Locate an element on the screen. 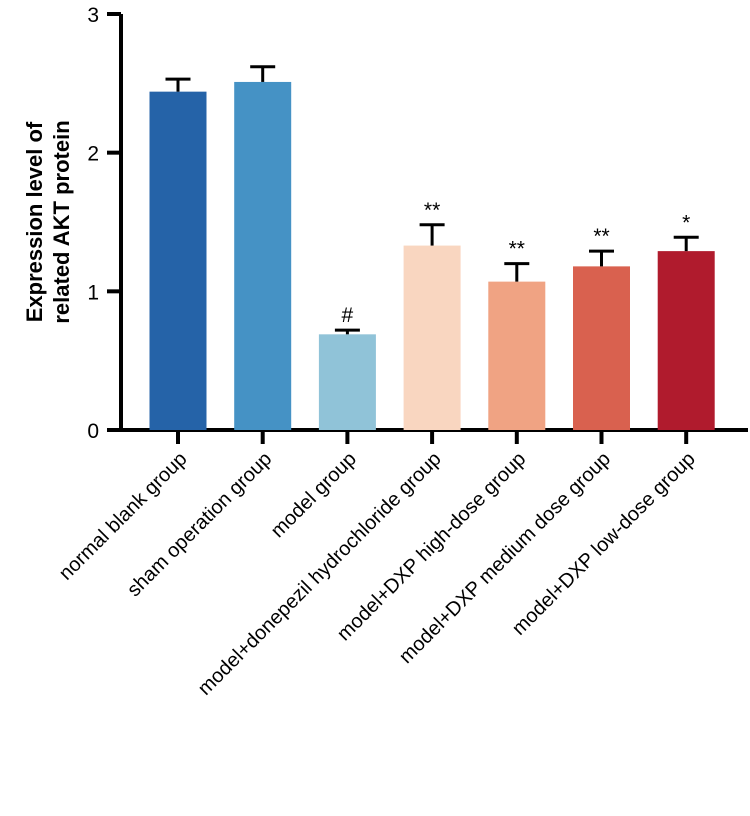 This screenshot has height=816, width=750. y-tick-label: 0 is located at coordinates (93, 431).